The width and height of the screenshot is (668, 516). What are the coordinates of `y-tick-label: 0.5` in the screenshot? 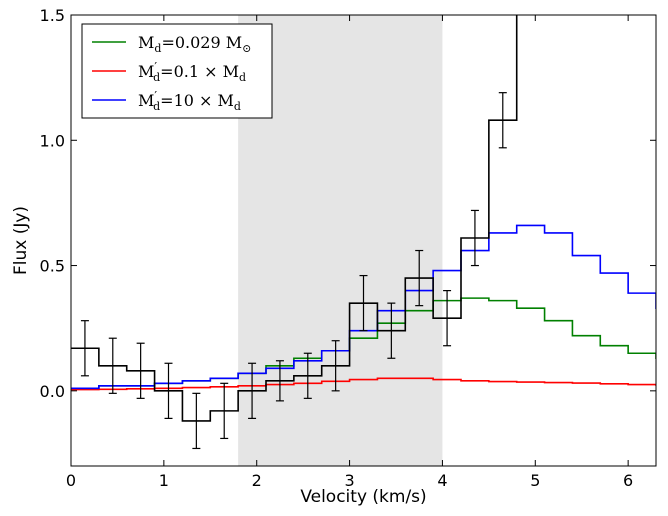 It's located at (52, 266).